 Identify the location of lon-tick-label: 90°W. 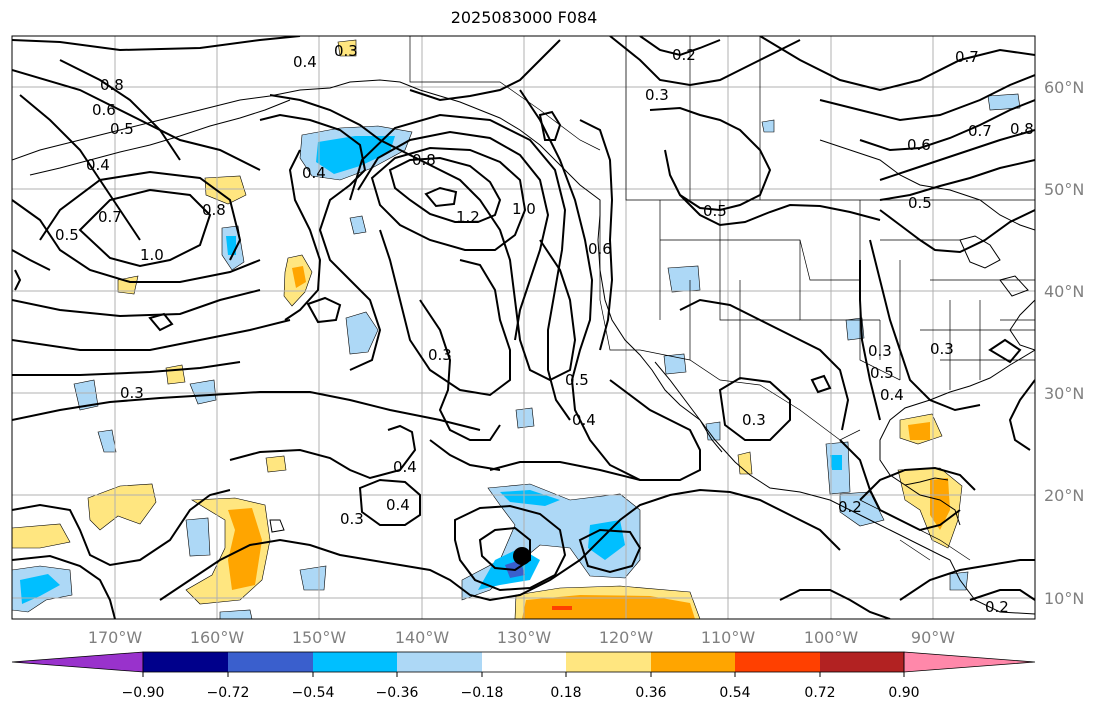
(933, 637).